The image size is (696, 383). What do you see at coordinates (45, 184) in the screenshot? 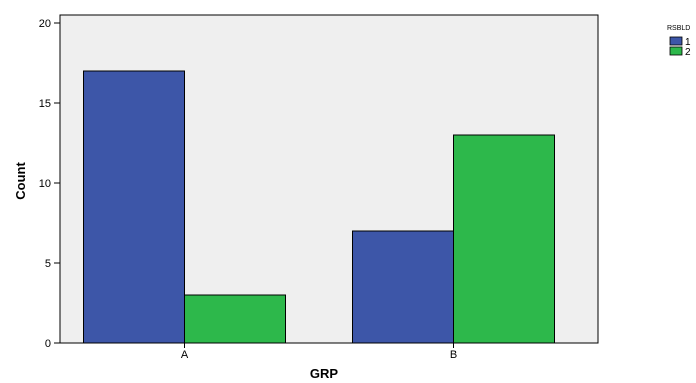
I see `y-tick-label: 10` at bounding box center [45, 184].